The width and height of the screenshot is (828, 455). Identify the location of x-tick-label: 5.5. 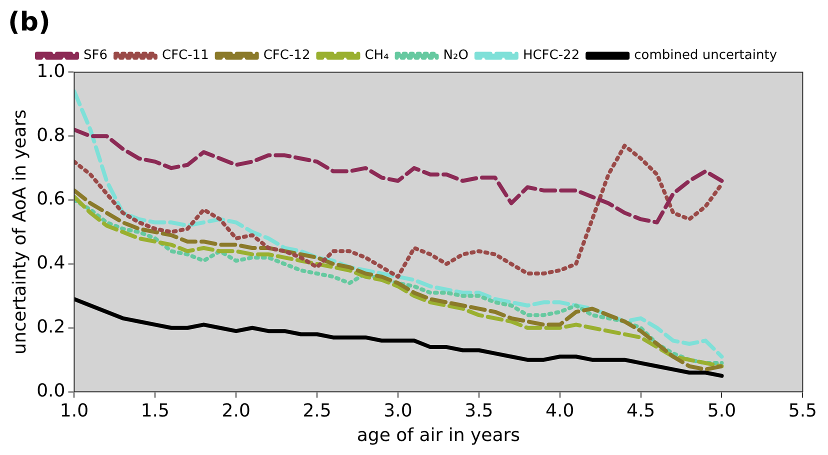
(803, 411).